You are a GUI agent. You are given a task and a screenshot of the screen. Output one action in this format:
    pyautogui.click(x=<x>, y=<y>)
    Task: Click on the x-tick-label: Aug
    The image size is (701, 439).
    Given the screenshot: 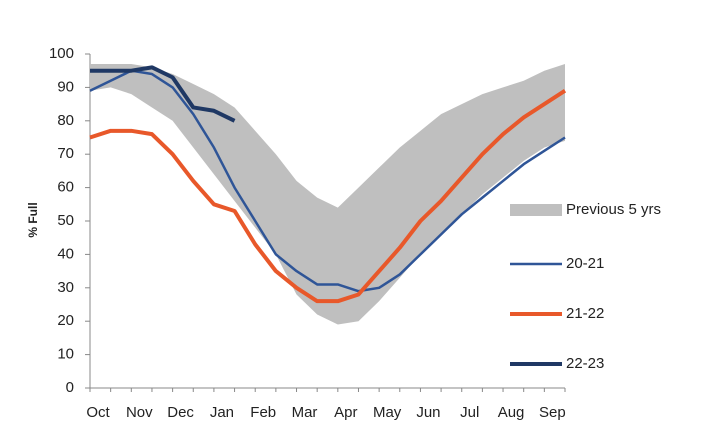 What is the action you would take?
    pyautogui.click(x=511, y=412)
    